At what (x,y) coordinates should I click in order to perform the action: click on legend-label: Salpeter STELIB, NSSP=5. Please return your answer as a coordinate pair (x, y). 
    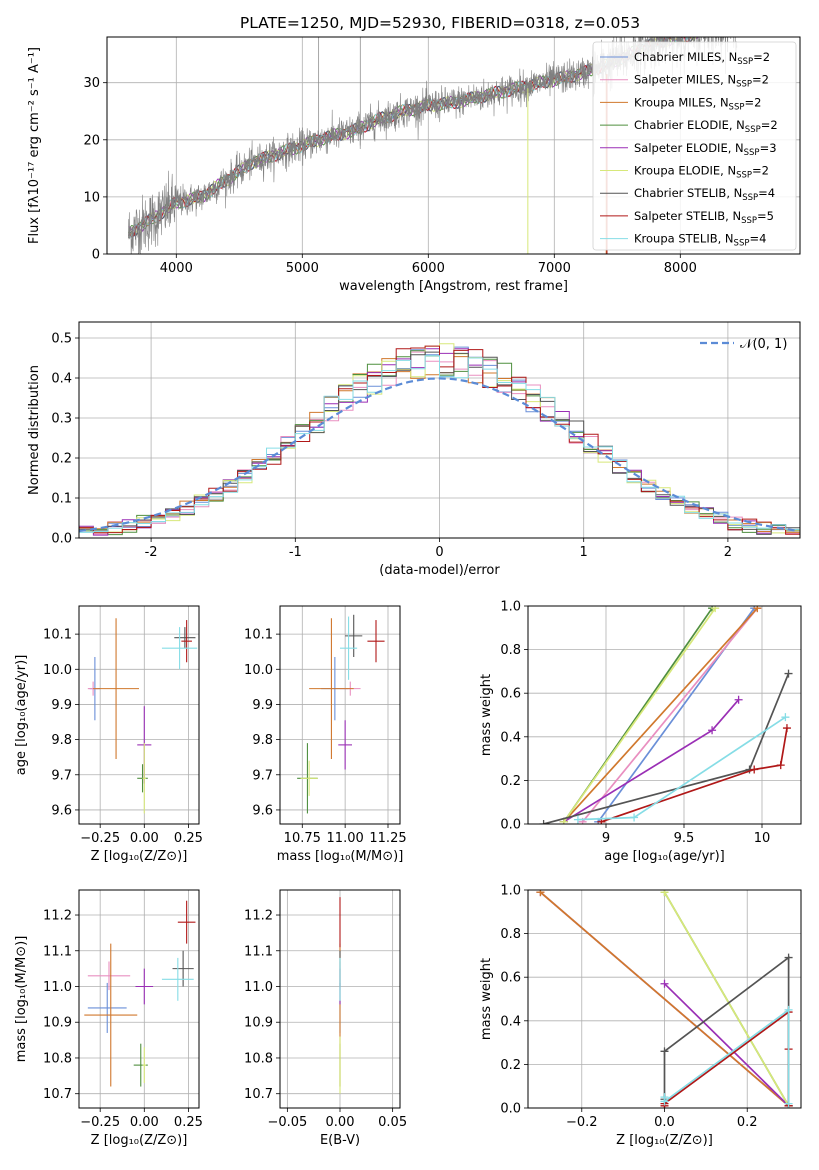
    Looking at the image, I should click on (704, 217).